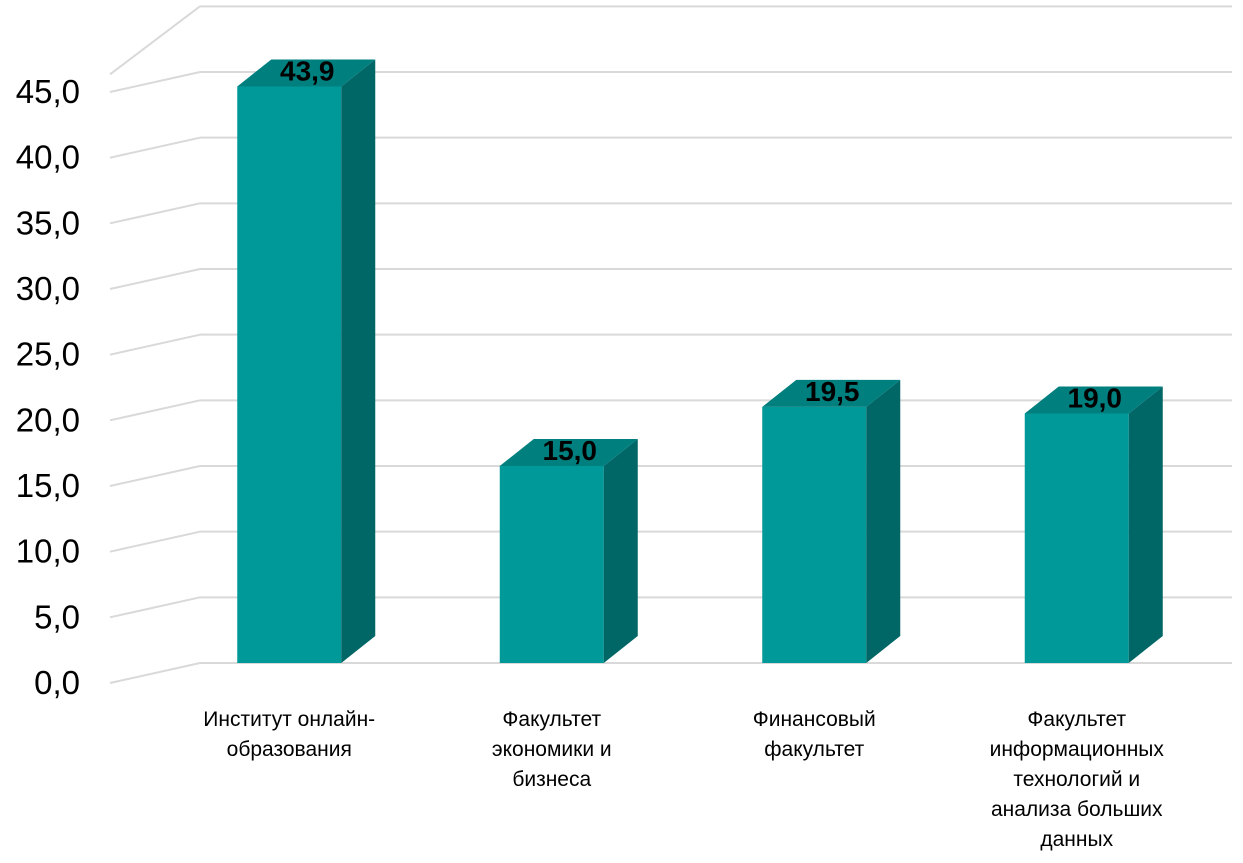 The height and width of the screenshot is (863, 1243). Describe the element at coordinates (48, 288) in the screenshot. I see `y-tick-label: 30,0` at that location.